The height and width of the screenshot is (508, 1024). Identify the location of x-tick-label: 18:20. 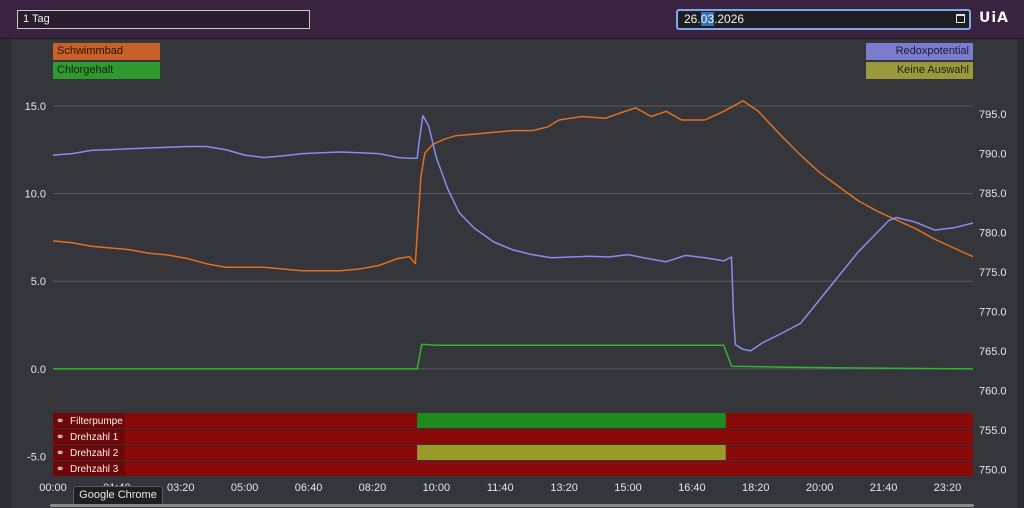
(756, 488).